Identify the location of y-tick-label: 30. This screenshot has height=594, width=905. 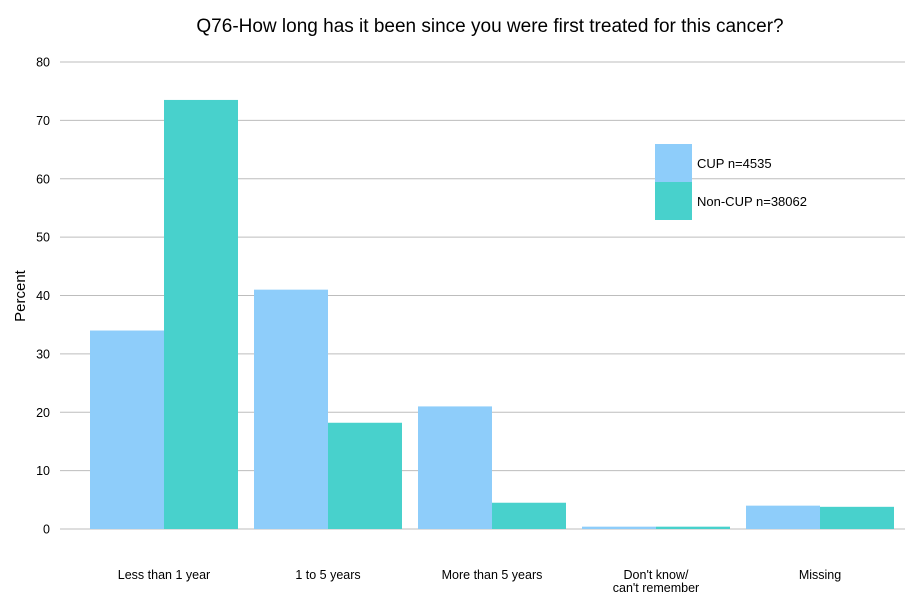
(43, 354).